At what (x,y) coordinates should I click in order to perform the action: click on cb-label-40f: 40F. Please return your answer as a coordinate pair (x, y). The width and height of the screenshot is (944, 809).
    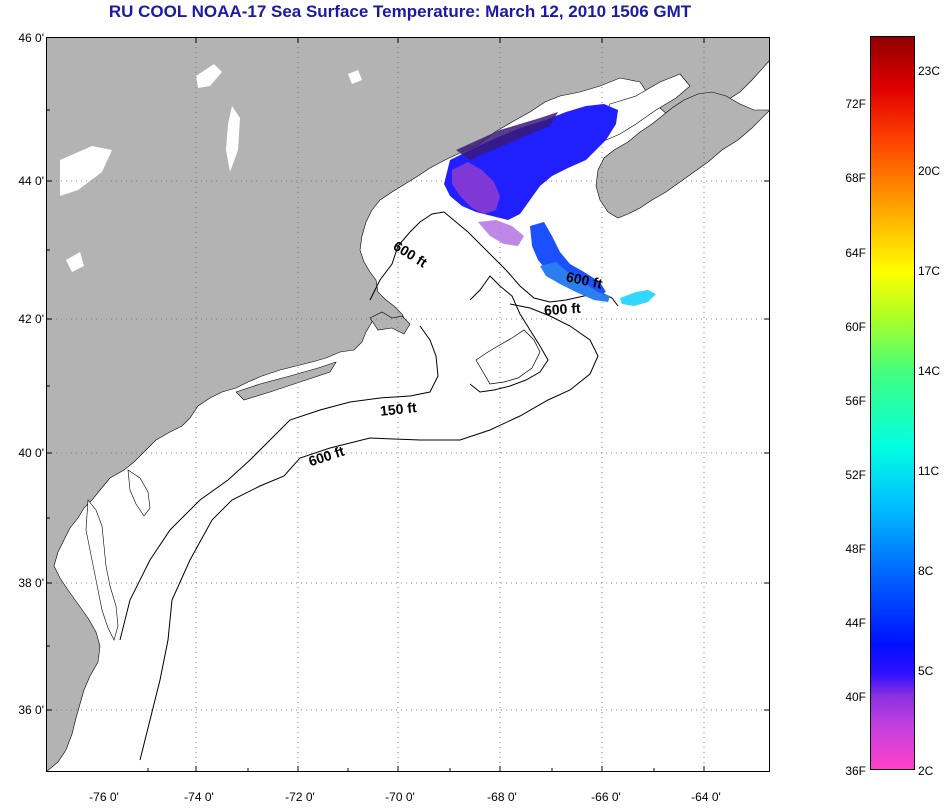
    Looking at the image, I should click on (855, 697).